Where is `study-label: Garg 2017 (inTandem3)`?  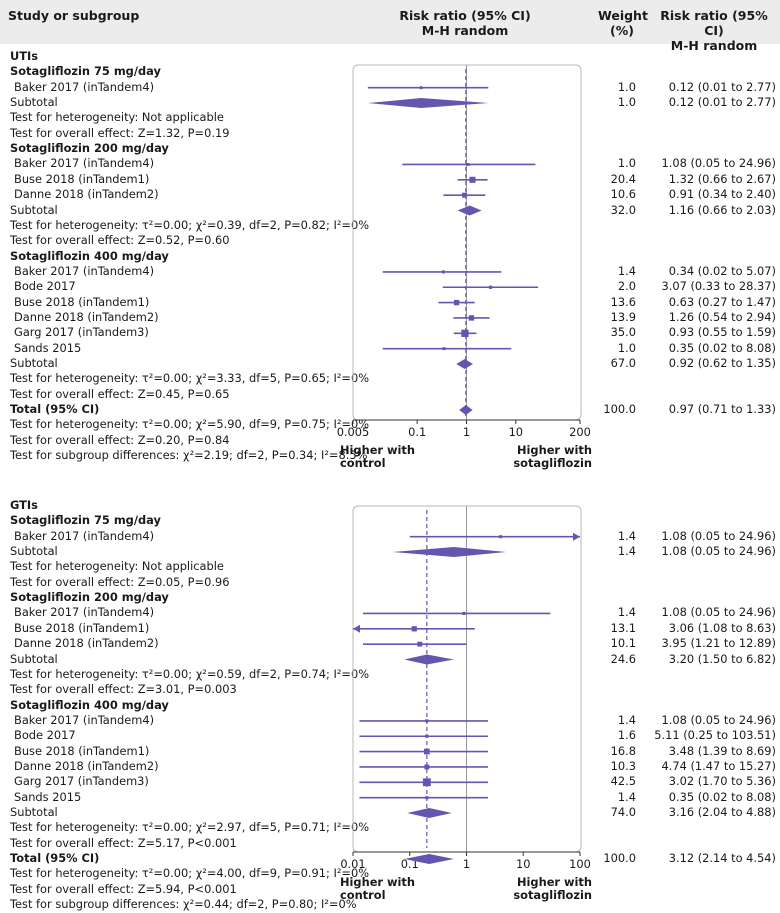 study-label: Garg 2017 (inTandem3) is located at coordinates (81, 781).